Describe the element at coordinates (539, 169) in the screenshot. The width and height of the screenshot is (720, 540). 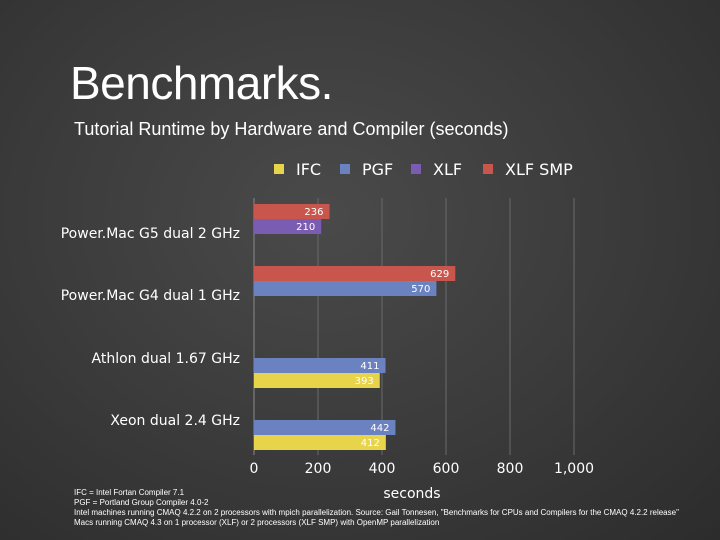
I see `legend-label: XLF SMP` at that location.